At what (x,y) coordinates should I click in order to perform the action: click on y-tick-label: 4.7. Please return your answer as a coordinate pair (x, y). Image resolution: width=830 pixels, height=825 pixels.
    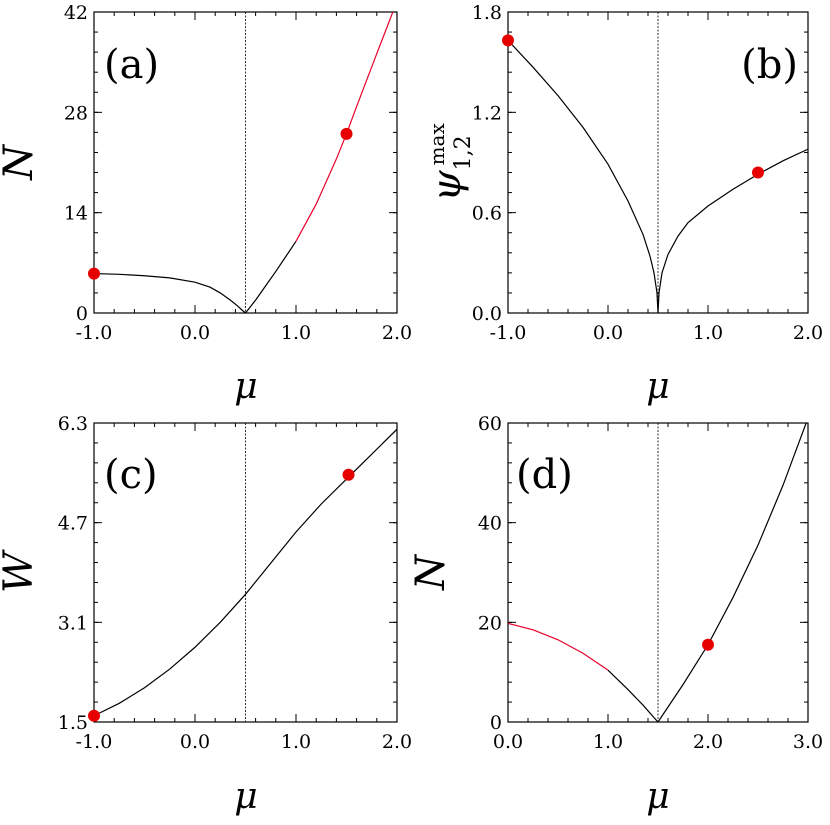
    Looking at the image, I should click on (73, 524).